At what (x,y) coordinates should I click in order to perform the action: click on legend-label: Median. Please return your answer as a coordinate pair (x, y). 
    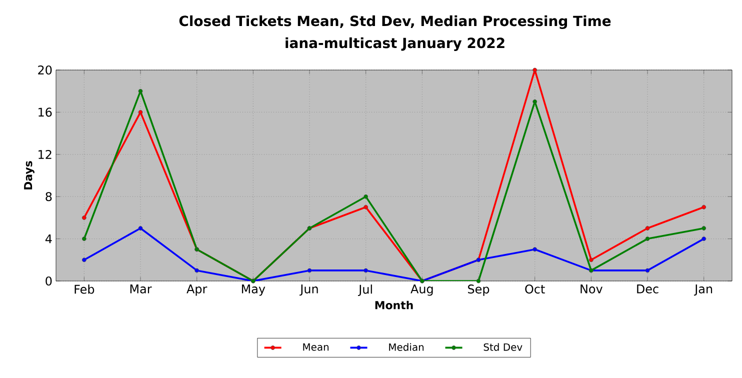
    Looking at the image, I should click on (406, 347).